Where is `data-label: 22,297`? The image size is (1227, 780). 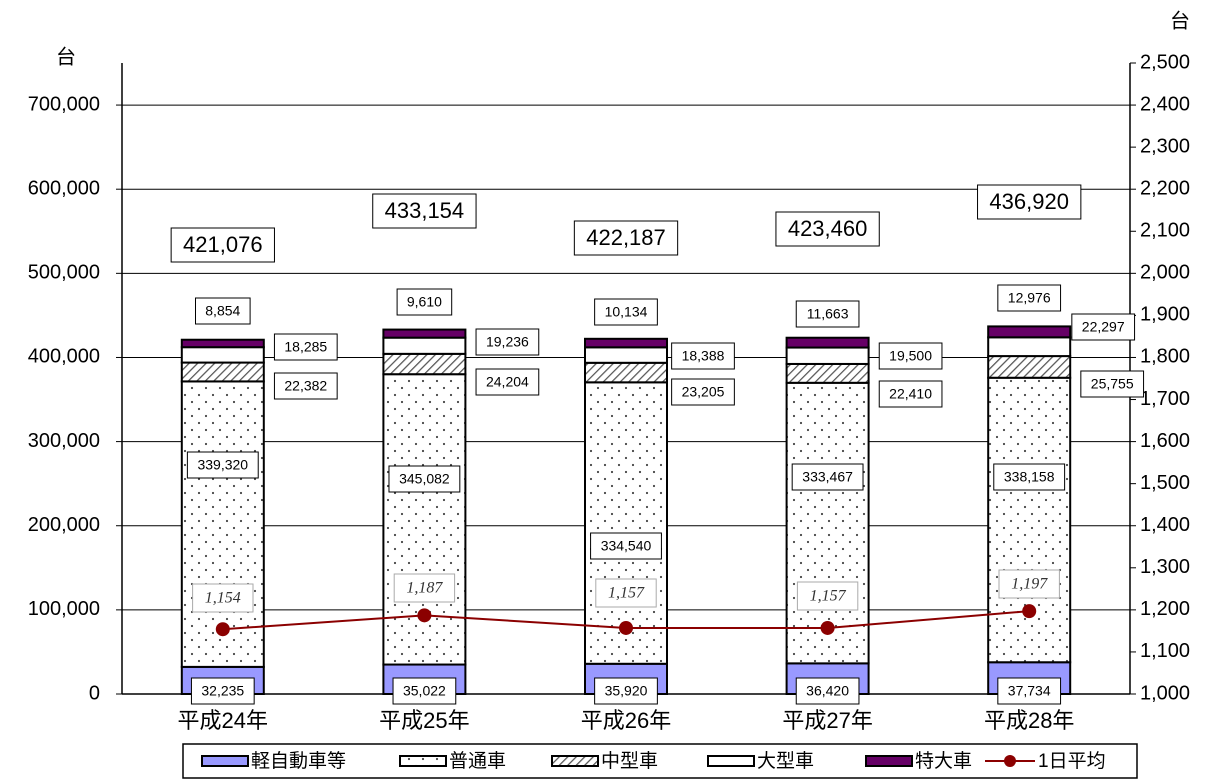
data-label: 22,297 is located at coordinates (1103, 327).